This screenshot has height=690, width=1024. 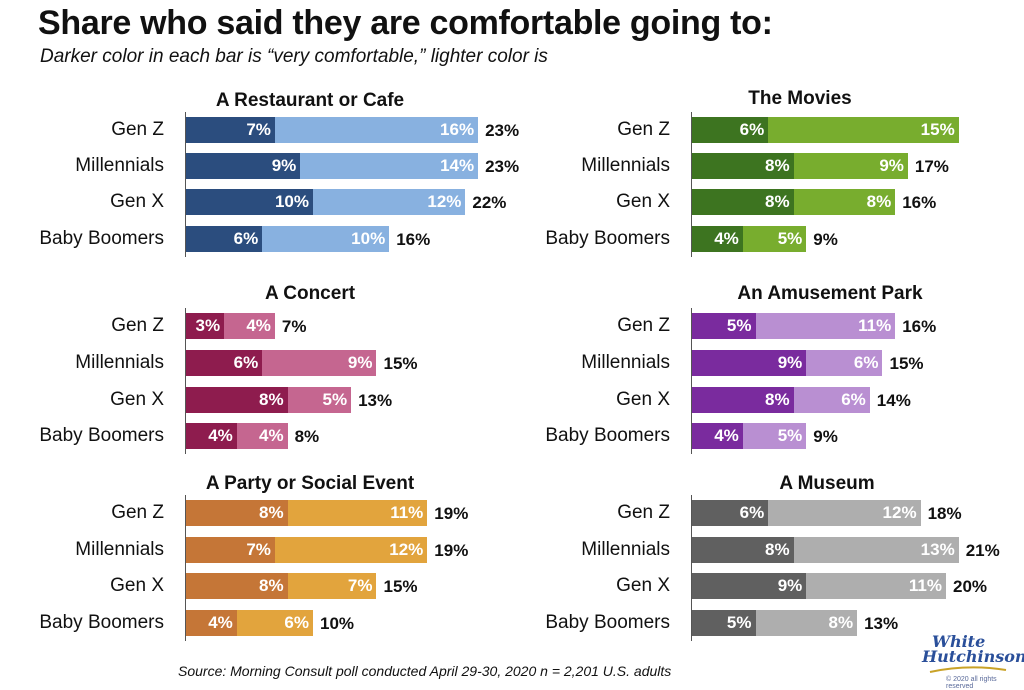 What do you see at coordinates (310, 293) in the screenshot?
I see `panel-title: A Concert` at bounding box center [310, 293].